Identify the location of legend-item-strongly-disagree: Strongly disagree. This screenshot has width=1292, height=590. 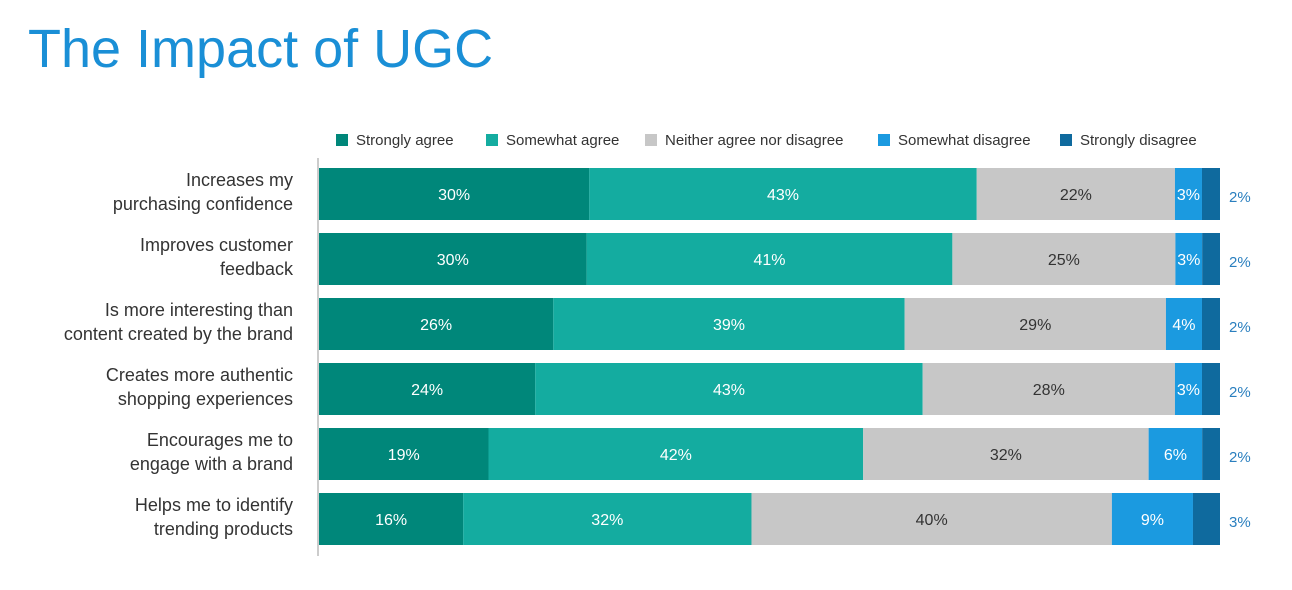
(1128, 140).